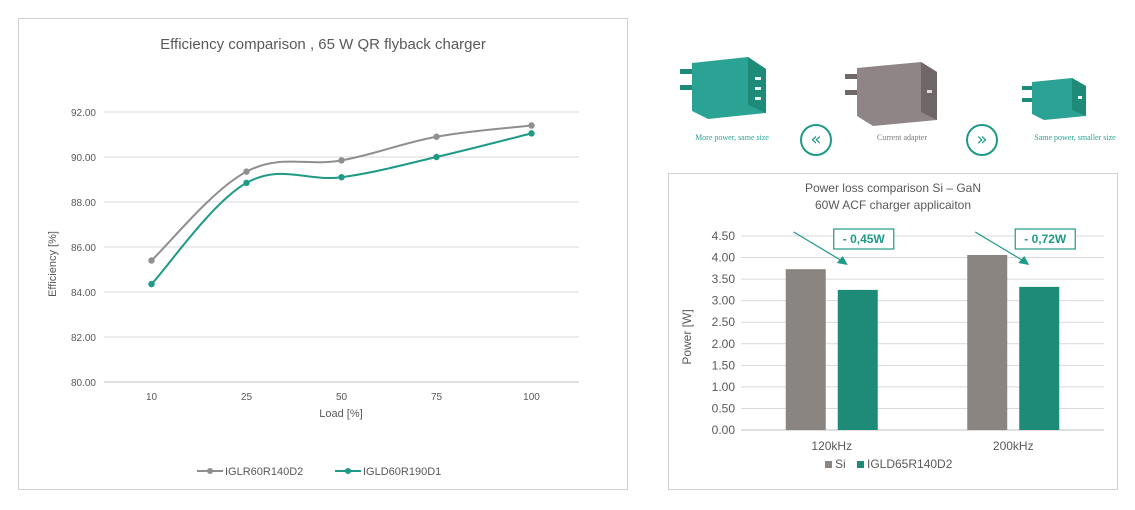  I want to click on y-tick-label: 2.50, so click(724, 322).